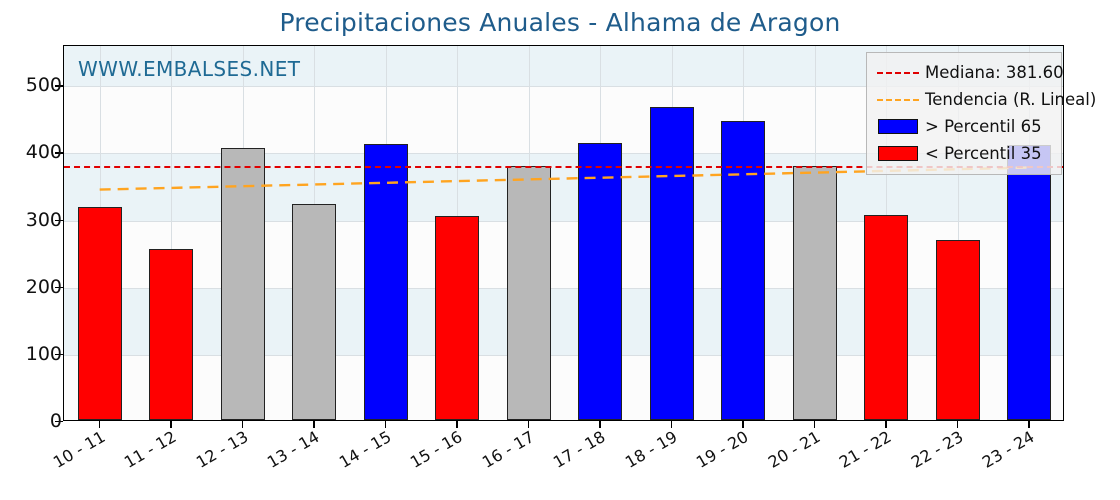 This screenshot has width=1120, height=500. Describe the element at coordinates (898, 153) in the screenshot. I see `legend-key-low-icon` at that location.